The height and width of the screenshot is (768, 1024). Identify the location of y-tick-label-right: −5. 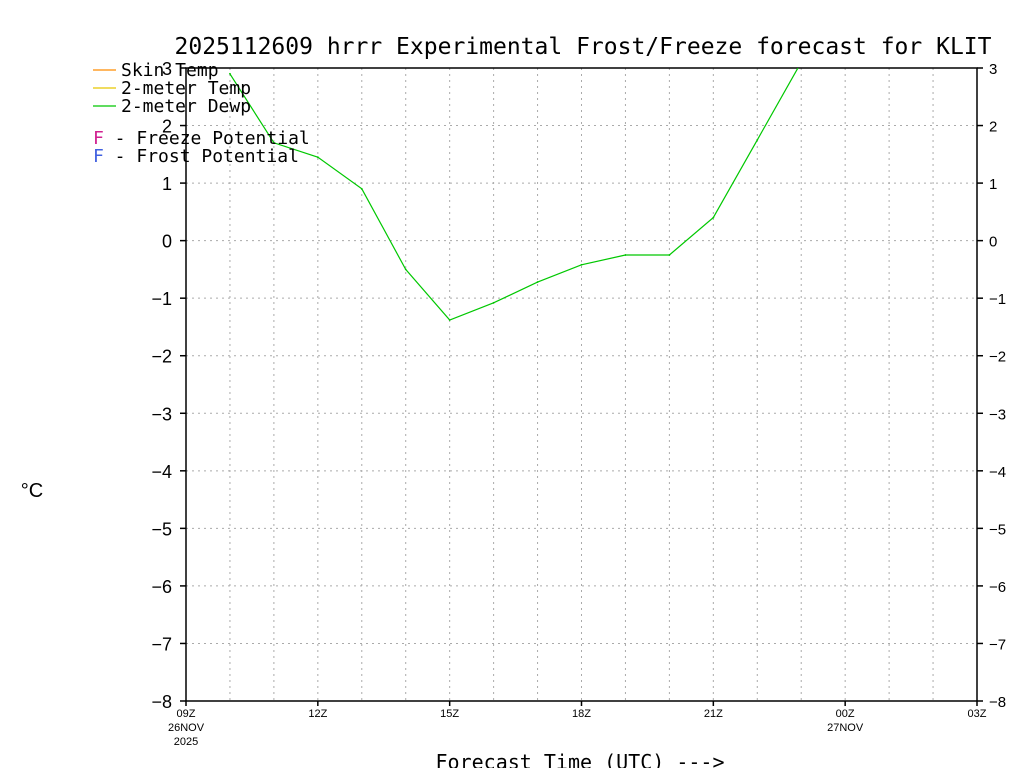
(997, 529).